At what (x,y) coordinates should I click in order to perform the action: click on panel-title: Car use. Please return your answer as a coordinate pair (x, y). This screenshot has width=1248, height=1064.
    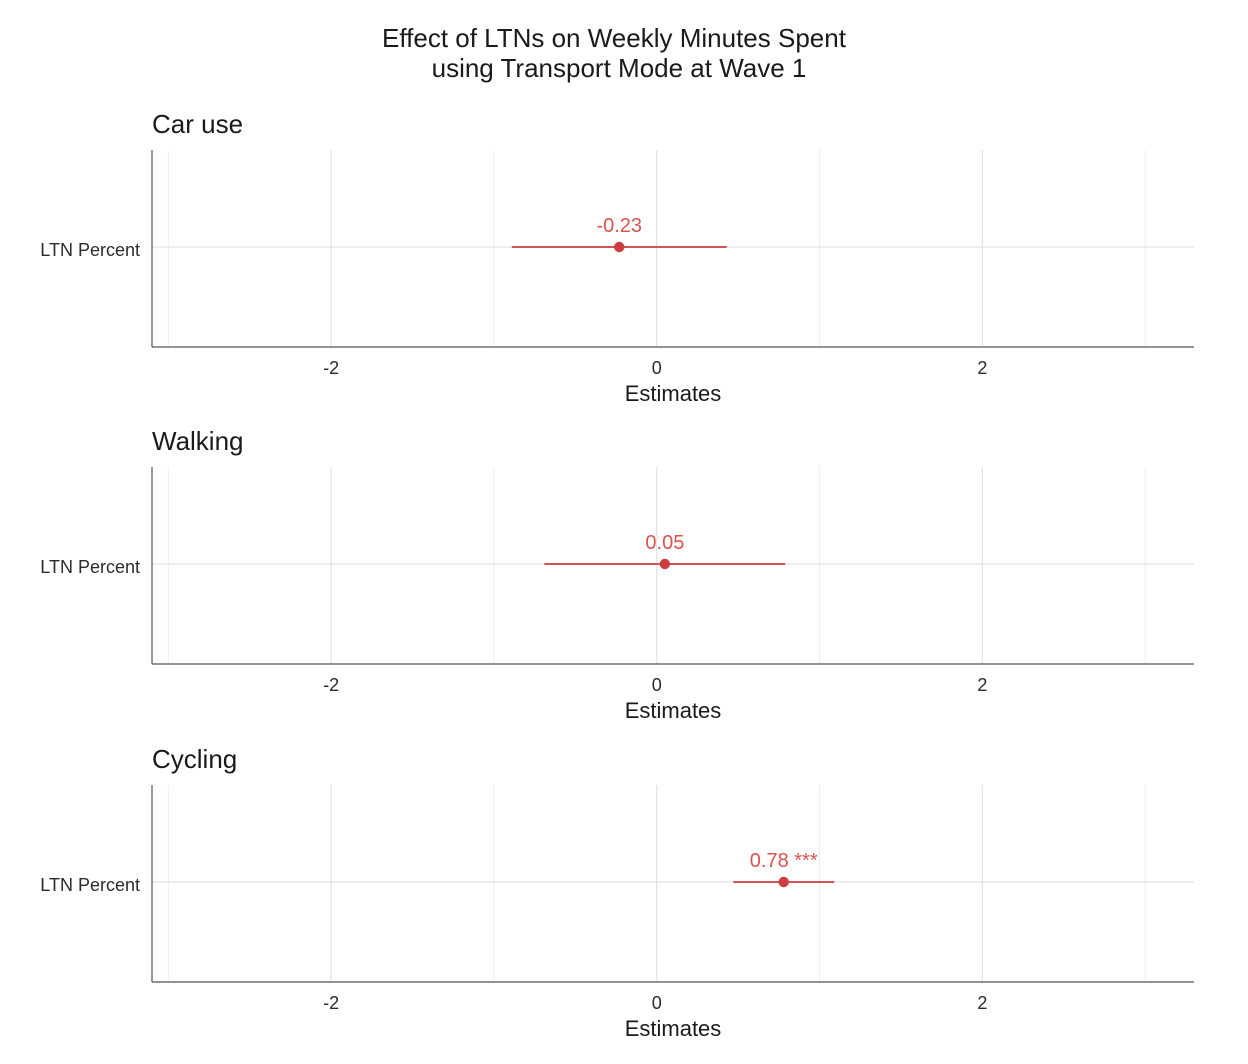
    Looking at the image, I should click on (197, 124).